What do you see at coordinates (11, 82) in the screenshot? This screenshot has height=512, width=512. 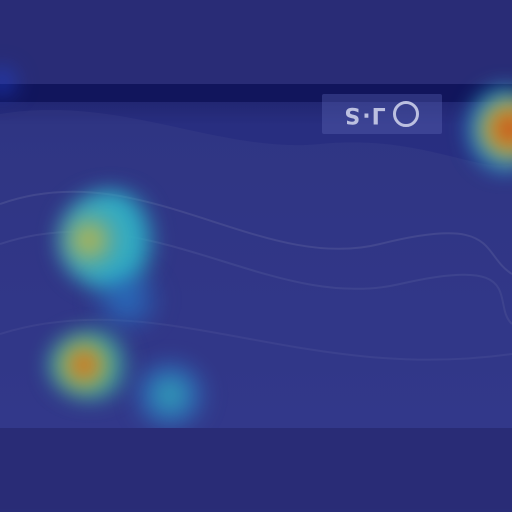 I see `heat-spot-top-left-edge` at bounding box center [11, 82].